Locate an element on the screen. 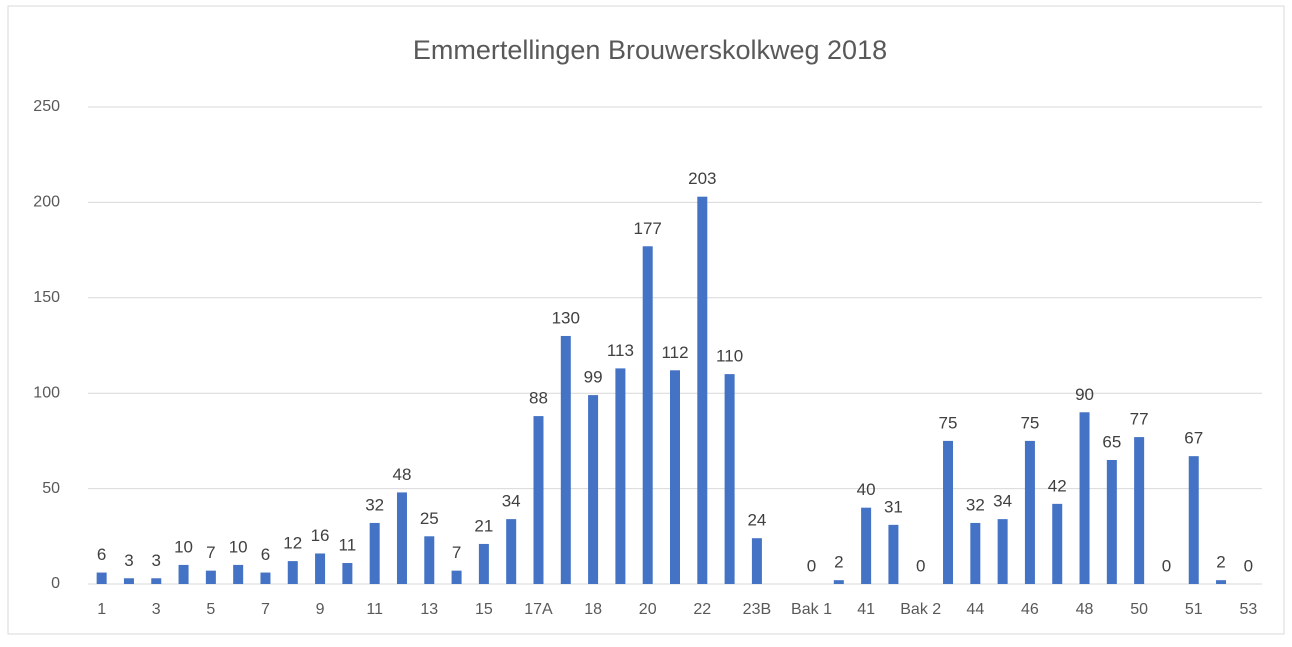 The width and height of the screenshot is (1292, 647). data-label: 42 is located at coordinates (1057, 485).